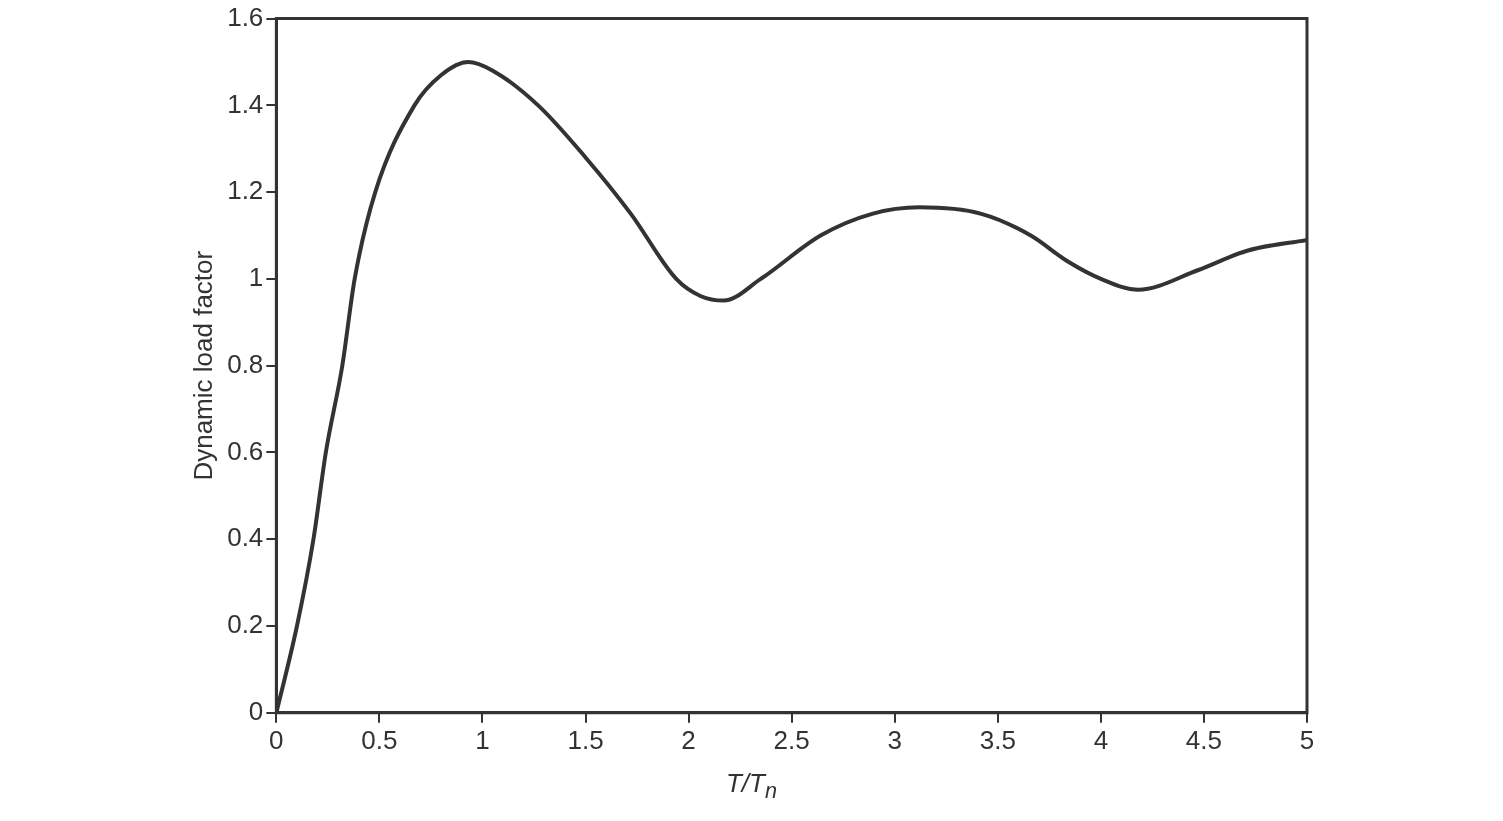  I want to click on x-tick-label: 5, so click(1307, 739).